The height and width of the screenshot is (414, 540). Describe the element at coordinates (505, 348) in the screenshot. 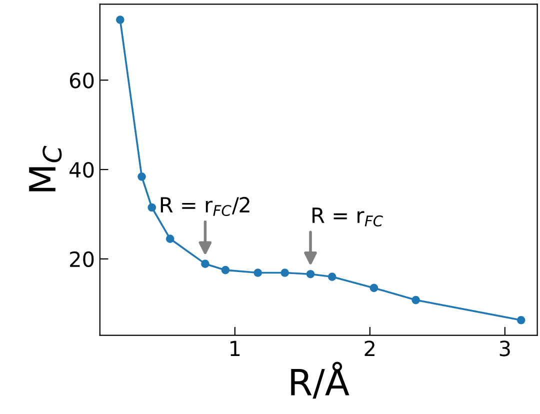

I see `x-tick-label: 3` at that location.